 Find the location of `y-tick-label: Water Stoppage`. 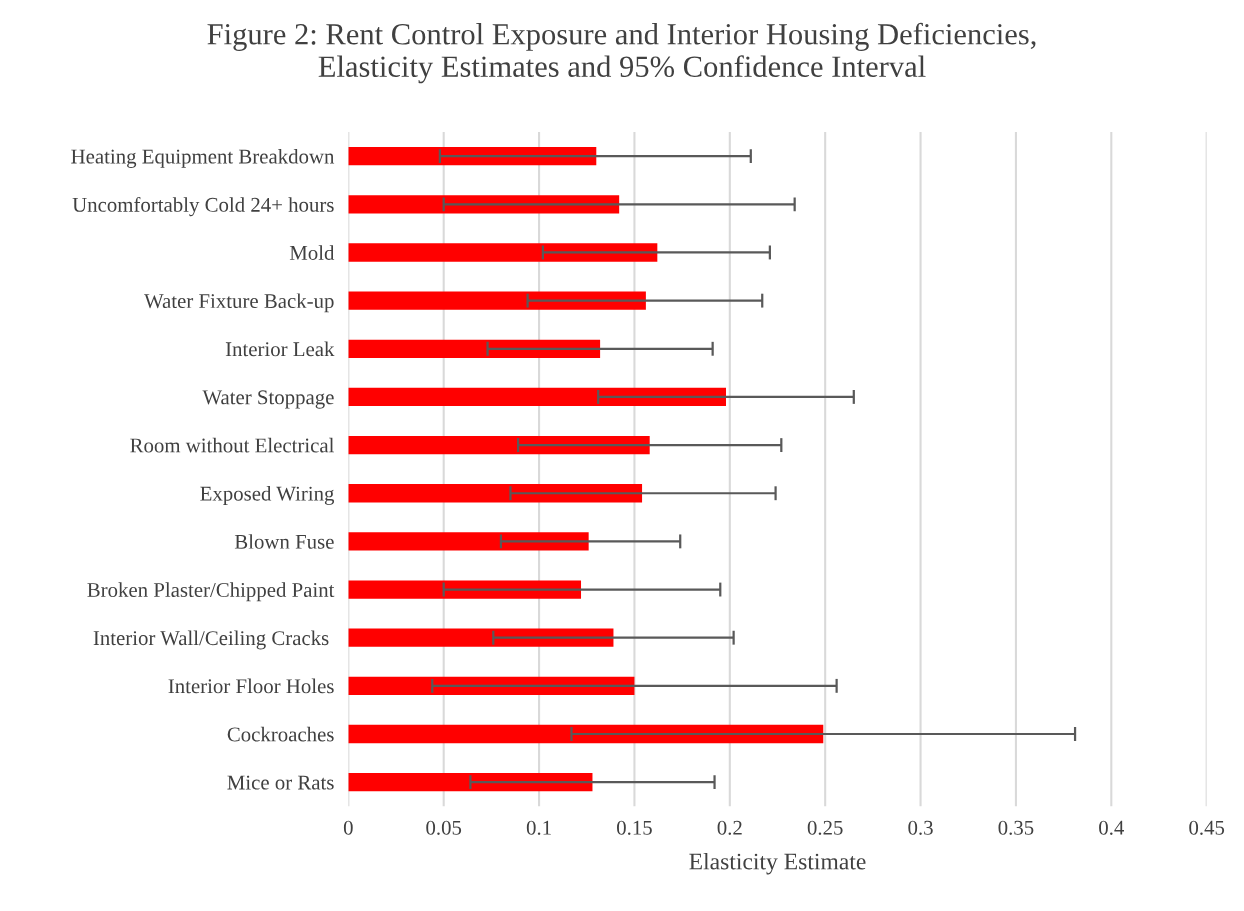

y-tick-label: Water Stoppage is located at coordinates (268, 399).